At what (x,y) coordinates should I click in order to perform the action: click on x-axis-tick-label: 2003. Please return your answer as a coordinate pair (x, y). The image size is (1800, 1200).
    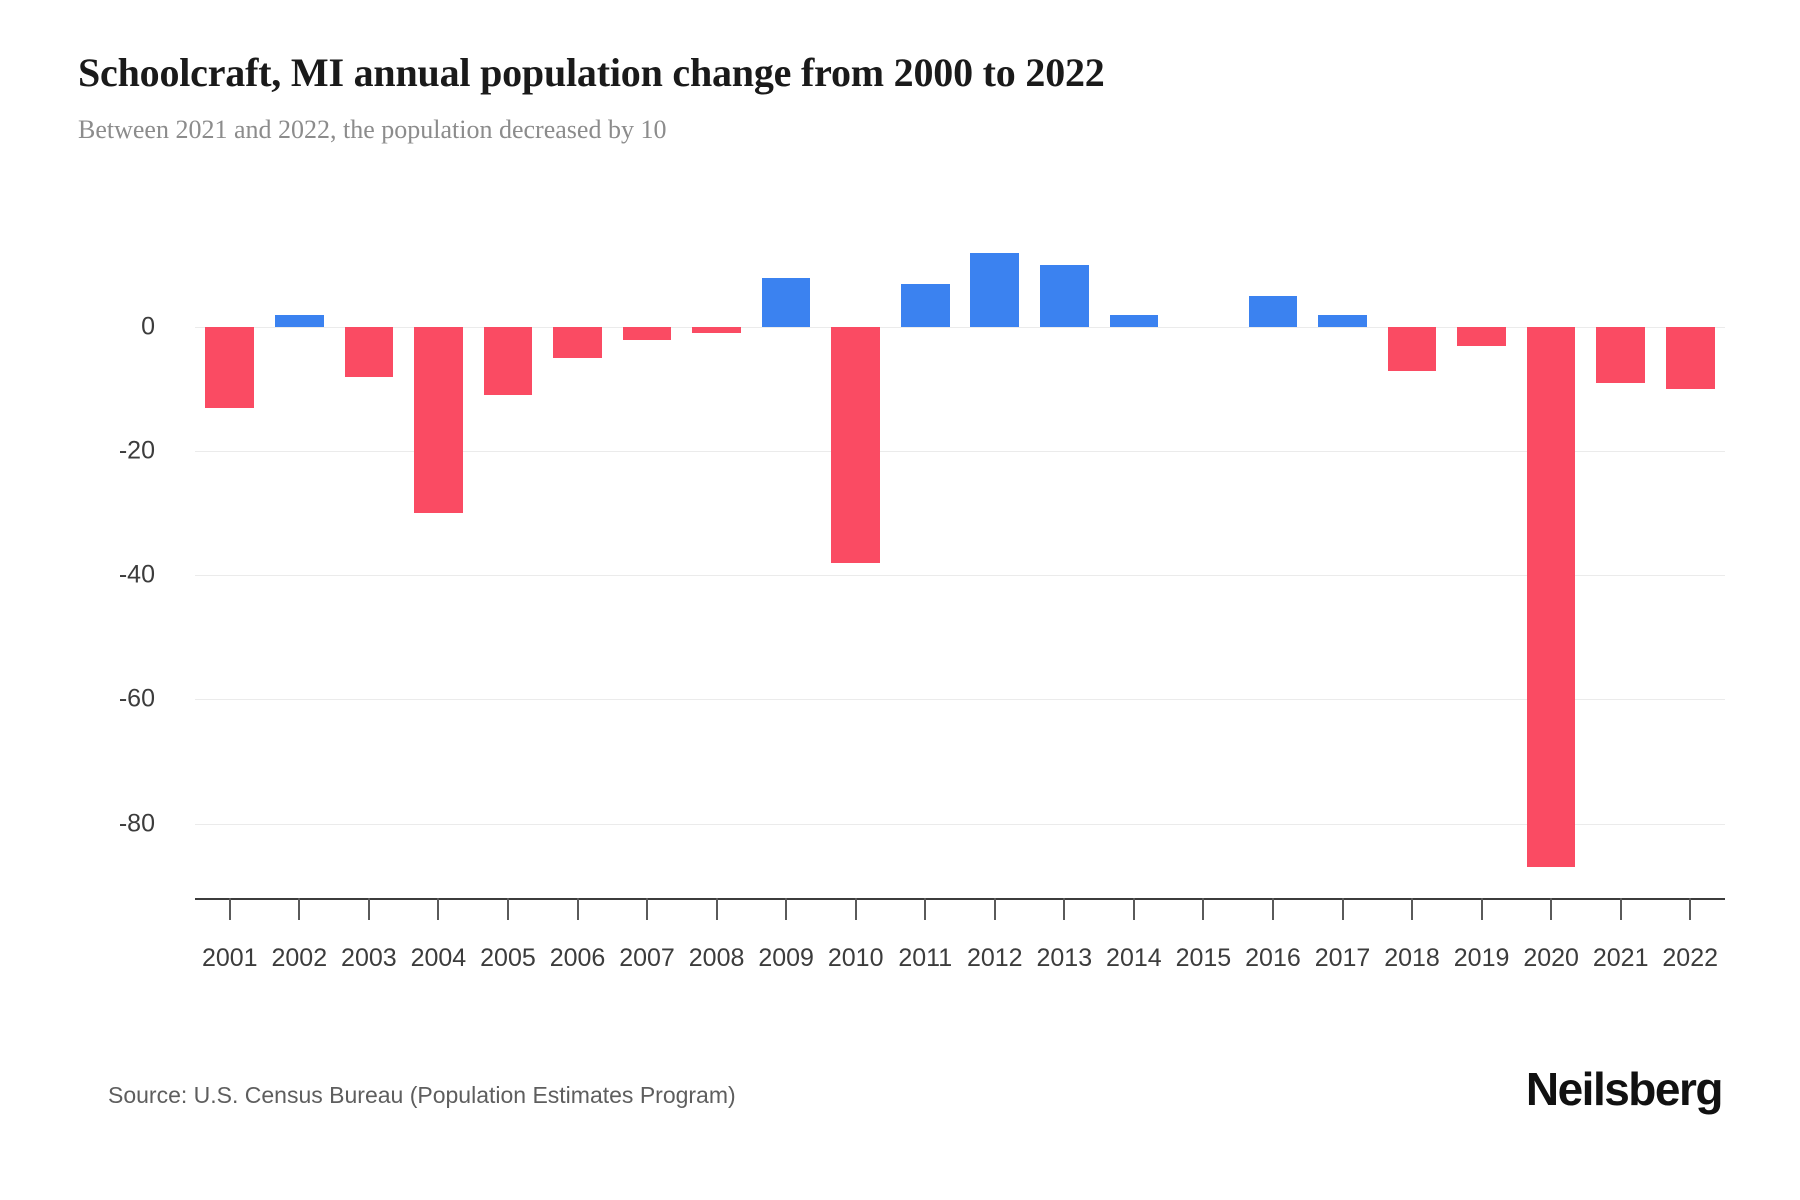
    Looking at the image, I should click on (369, 958).